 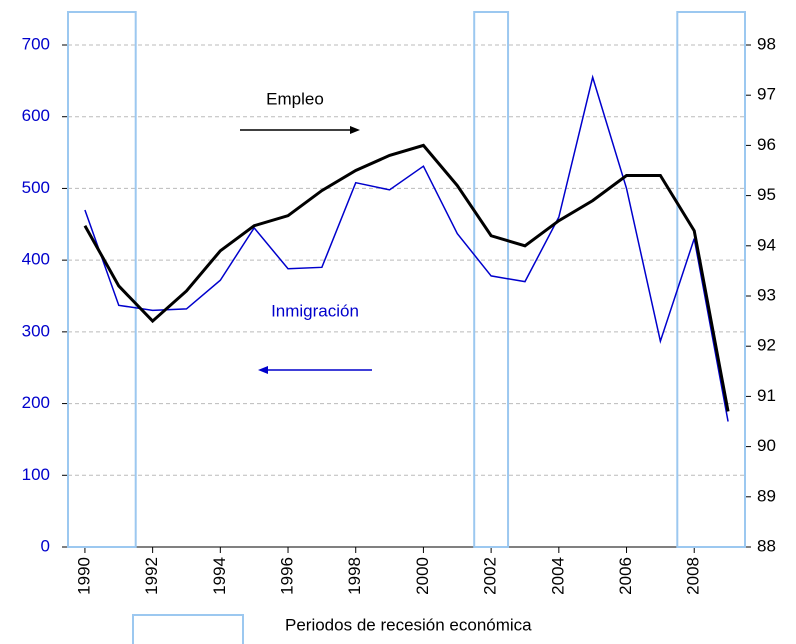 What do you see at coordinates (151, 576) in the screenshot?
I see `x-tick-label: 1992` at bounding box center [151, 576].